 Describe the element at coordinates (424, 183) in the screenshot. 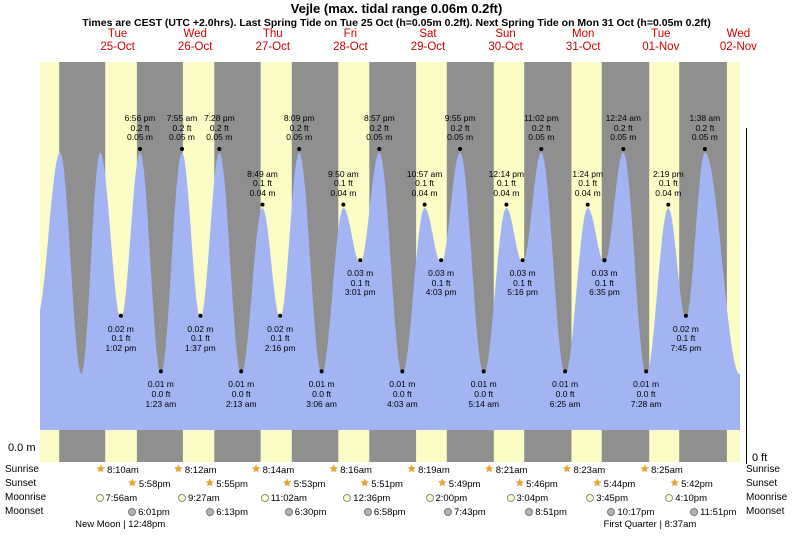

I see `tide-annotation-high: 10:57 am 0.1 ft 0.04 m` at that location.